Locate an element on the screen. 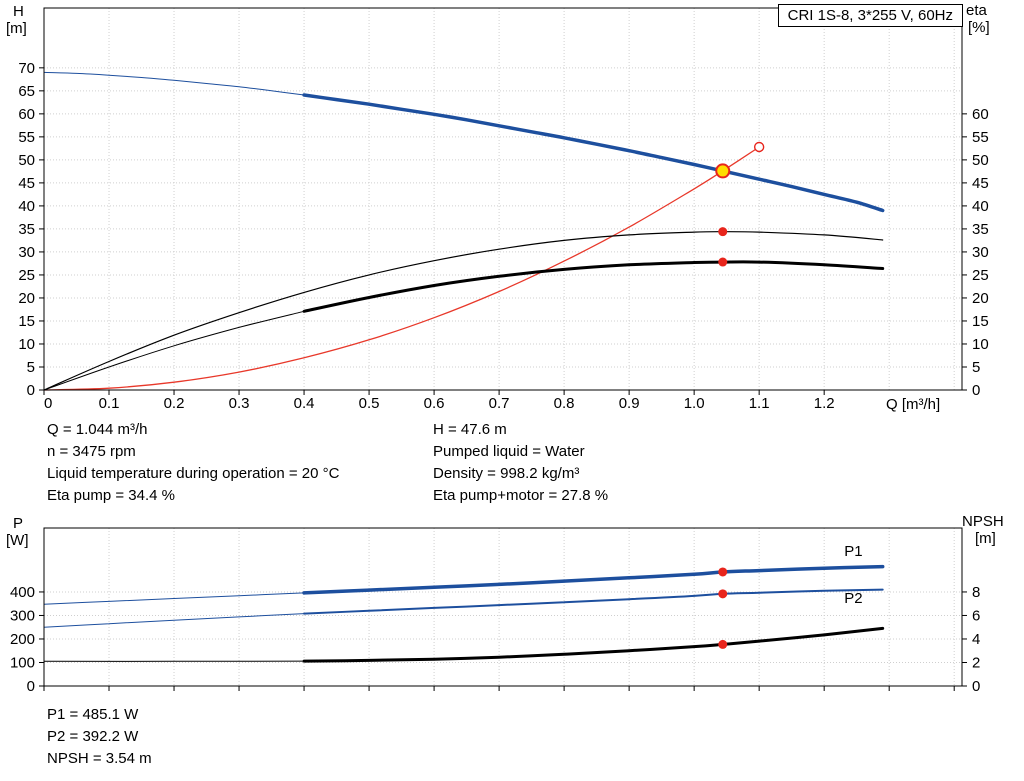  p-axis-unit: [W] is located at coordinates (17, 540).